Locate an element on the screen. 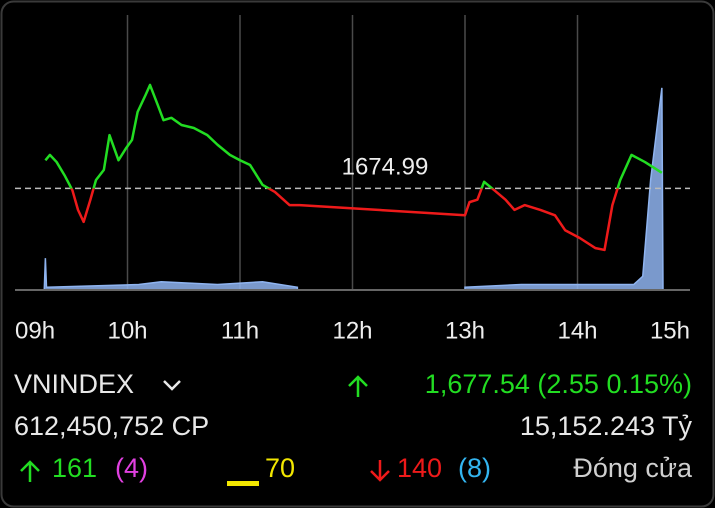 This screenshot has width=715, height=508. unchanged-icon is located at coordinates (243, 483).